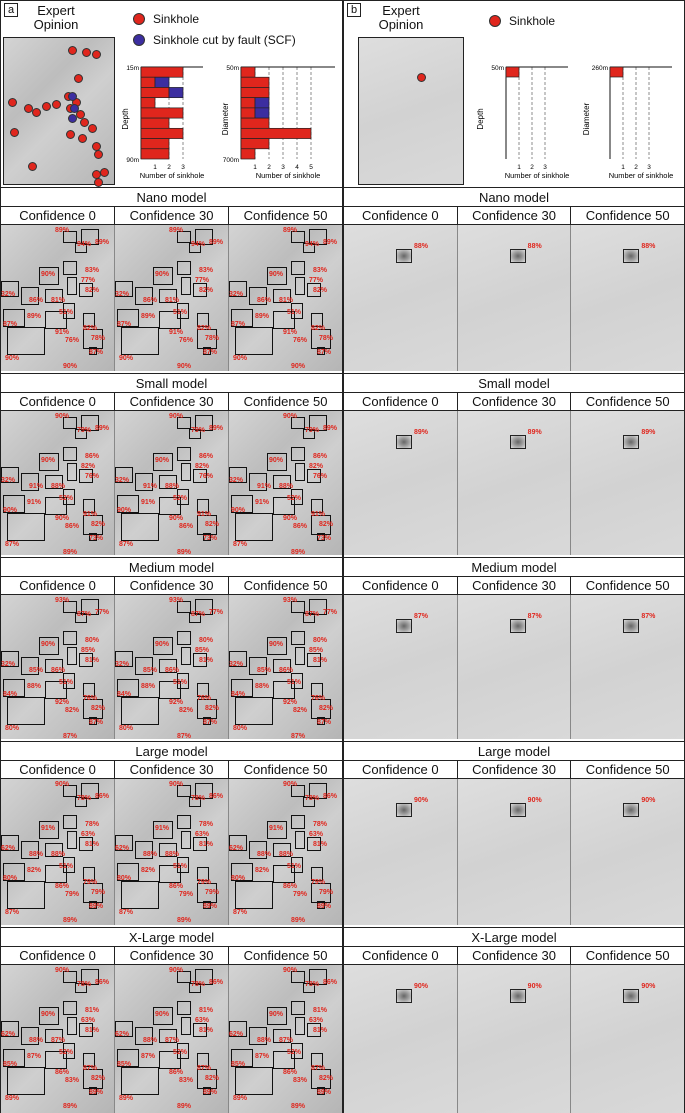  Describe the element at coordinates (294, 866) in the screenshot. I see `confidence-percentage: 51%` at that location.